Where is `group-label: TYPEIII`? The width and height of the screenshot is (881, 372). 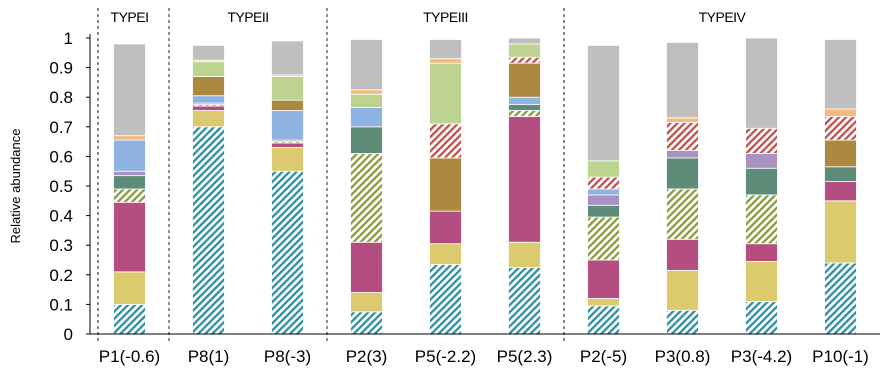 group-label: TYPEIII is located at coordinates (445, 17).